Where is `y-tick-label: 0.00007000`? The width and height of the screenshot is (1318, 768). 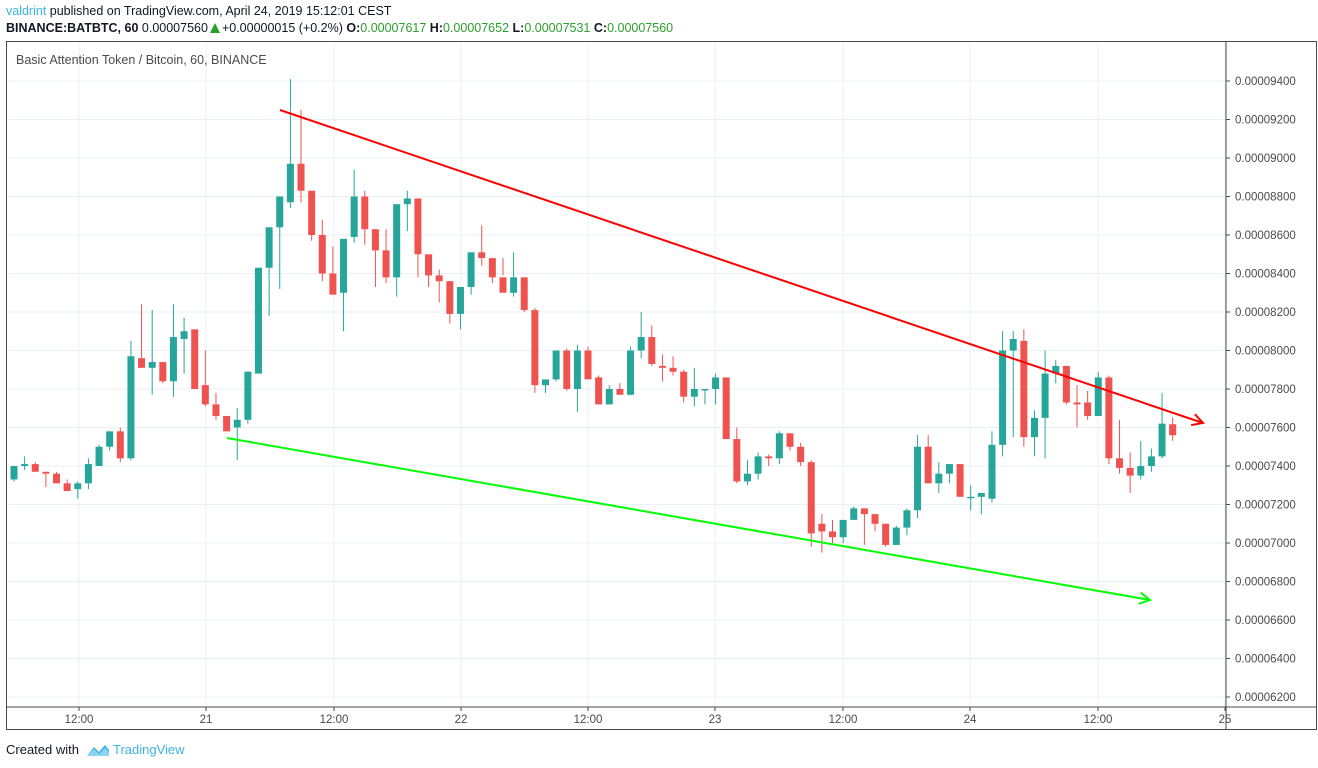 y-tick-label: 0.00007000 is located at coordinates (1265, 544).